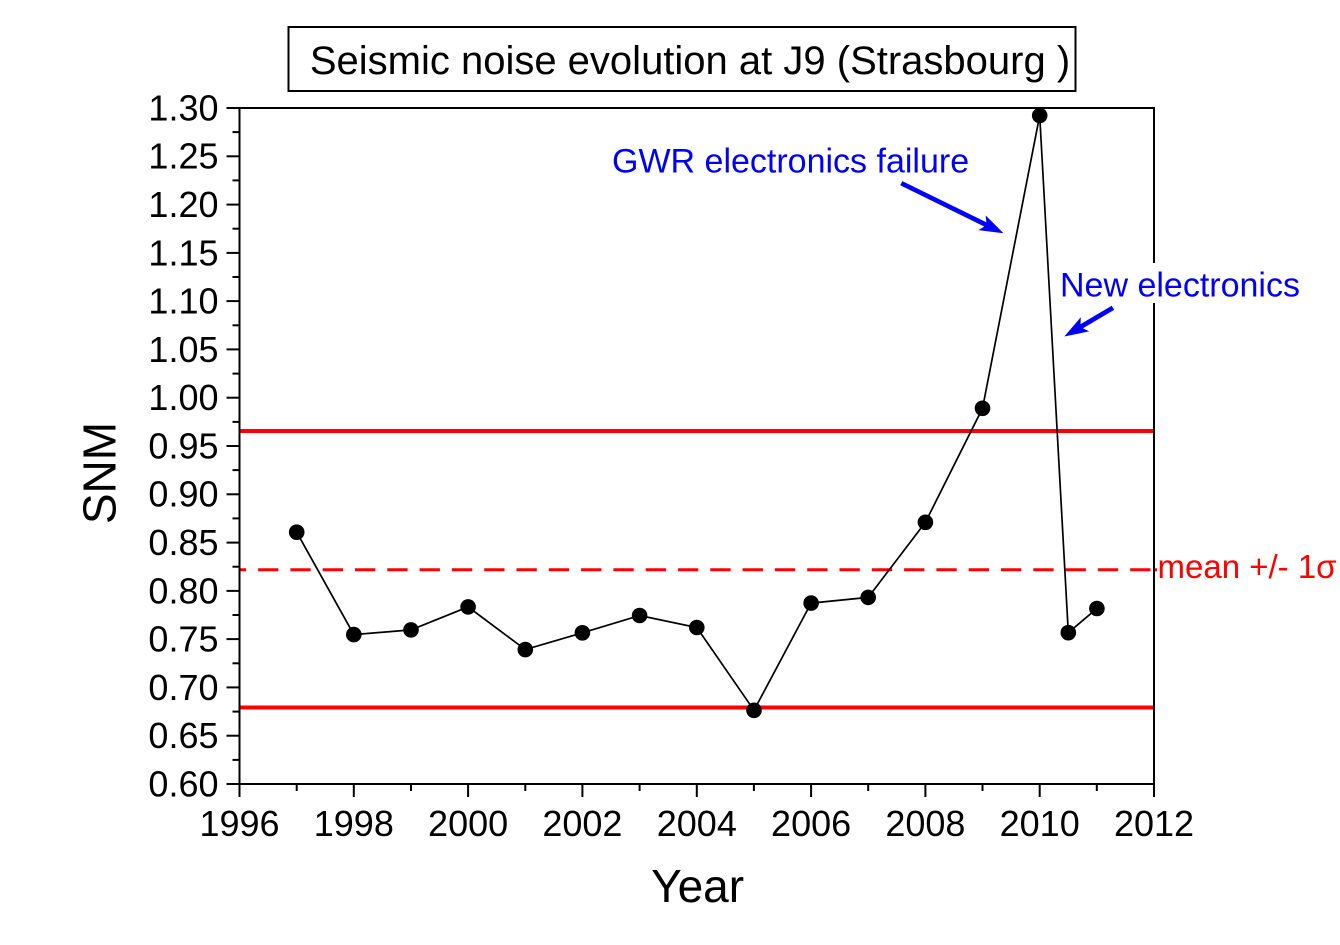 The height and width of the screenshot is (945, 1340). Describe the element at coordinates (100, 473) in the screenshot. I see `svg-text: SNM` at that location.